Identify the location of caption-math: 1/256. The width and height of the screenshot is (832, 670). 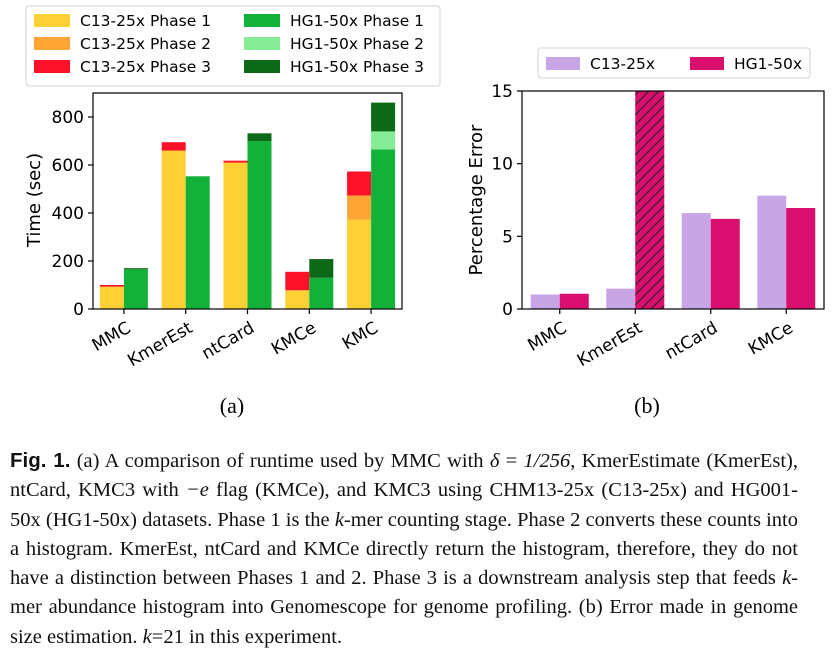
(547, 461).